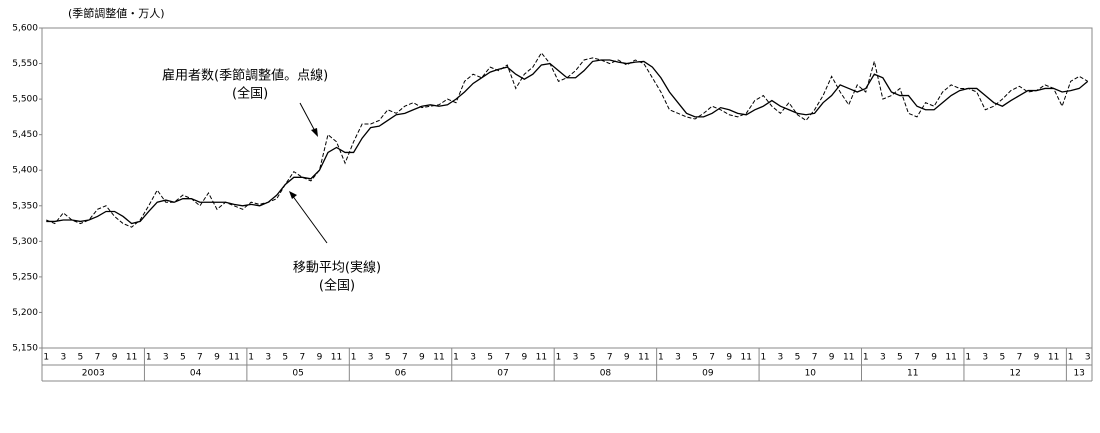 This screenshot has width=1100, height=433. Describe the element at coordinates (502, 374) in the screenshot. I see `year-label: 07` at that location.